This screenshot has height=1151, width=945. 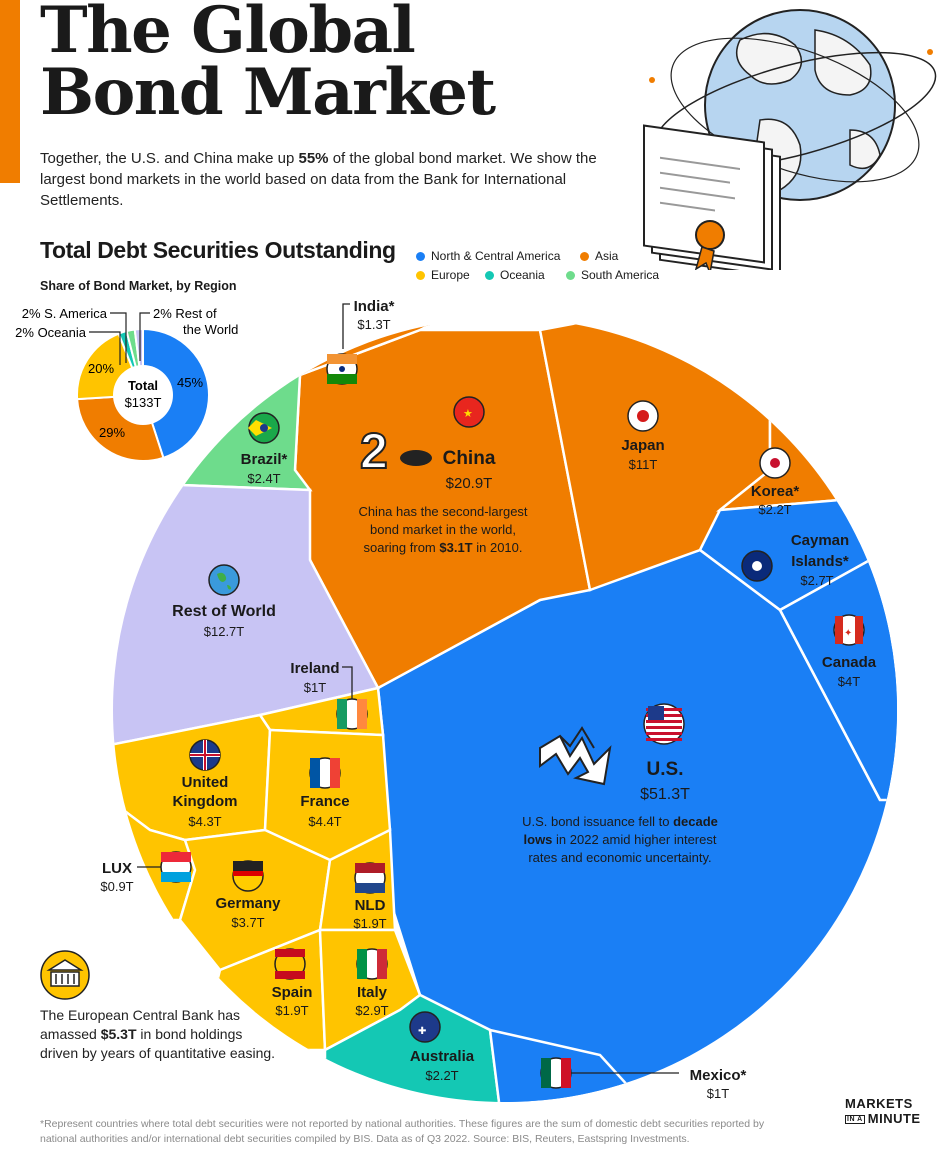 What do you see at coordinates (522, 275) in the screenshot?
I see `legend-label: Oceania` at bounding box center [522, 275].